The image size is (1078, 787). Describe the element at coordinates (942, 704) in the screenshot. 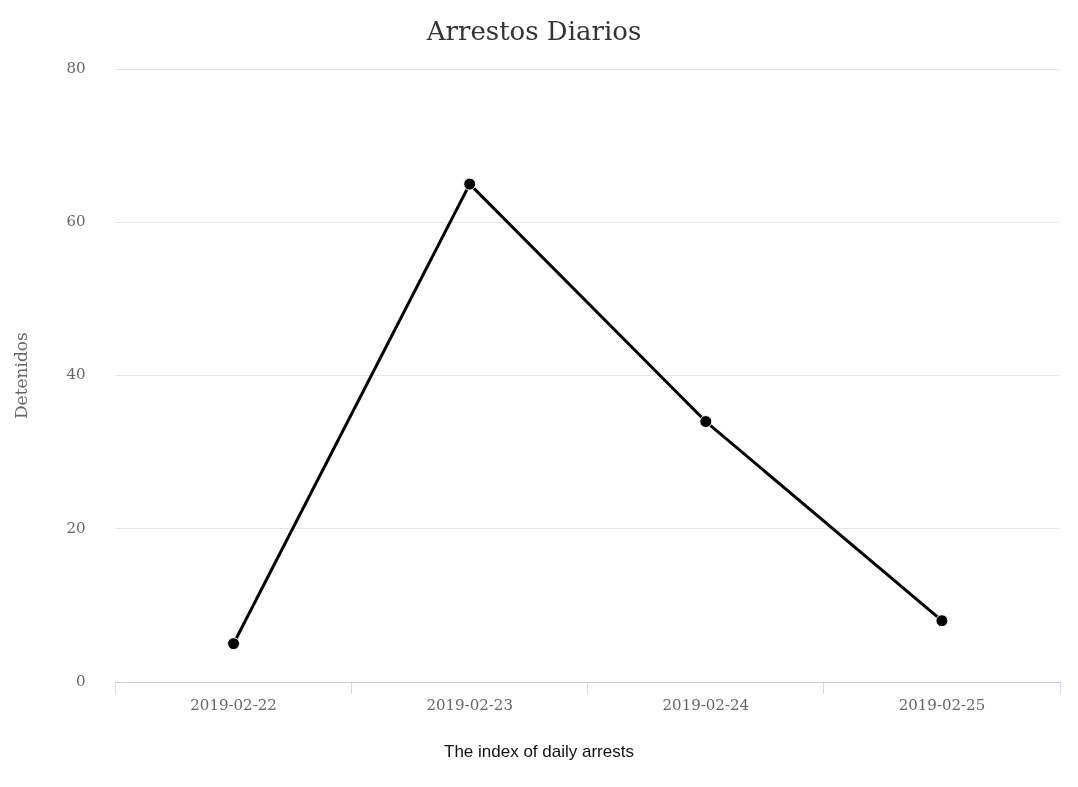

I see `x-tick-label: 2019-02-25` at that location.